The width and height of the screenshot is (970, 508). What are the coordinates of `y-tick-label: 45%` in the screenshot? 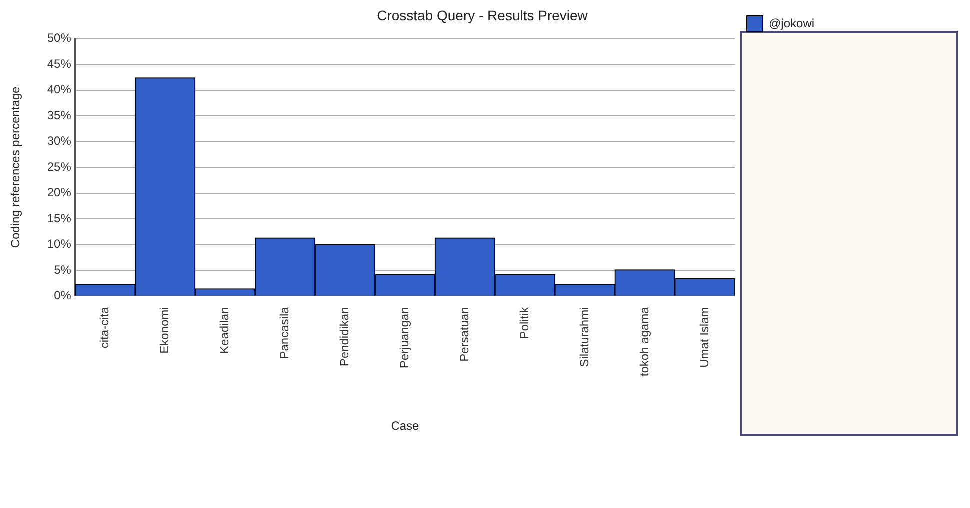 It's located at (59, 63).